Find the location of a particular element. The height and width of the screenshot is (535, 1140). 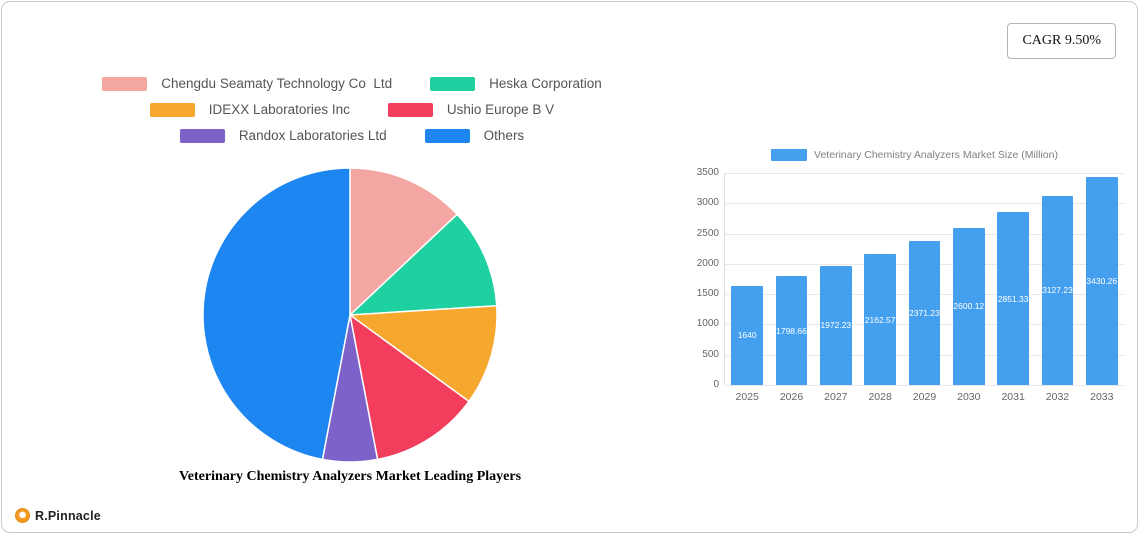

bar-value-label: 3127.23 is located at coordinates (1057, 290).